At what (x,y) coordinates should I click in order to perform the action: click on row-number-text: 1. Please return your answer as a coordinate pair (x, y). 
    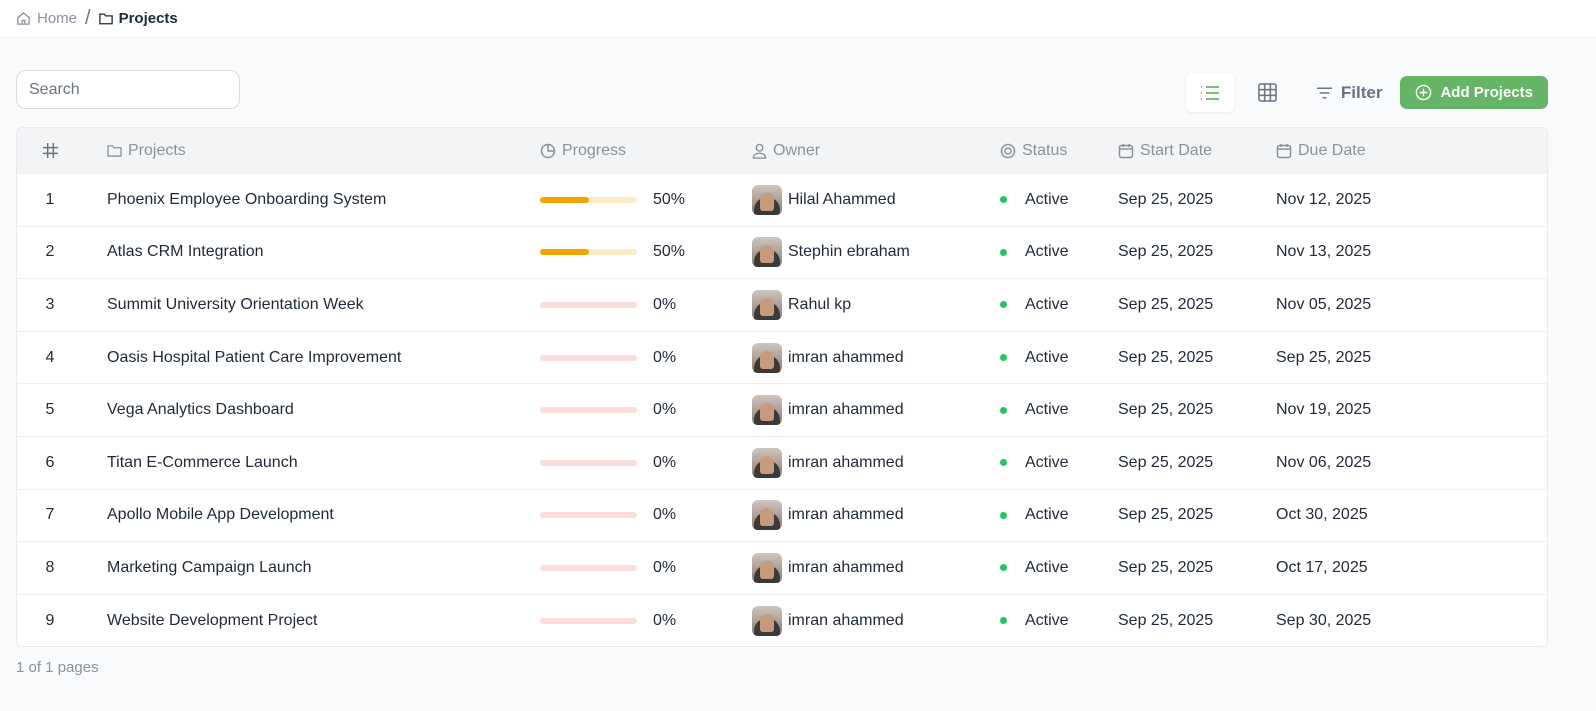
    Looking at the image, I should click on (50, 199).